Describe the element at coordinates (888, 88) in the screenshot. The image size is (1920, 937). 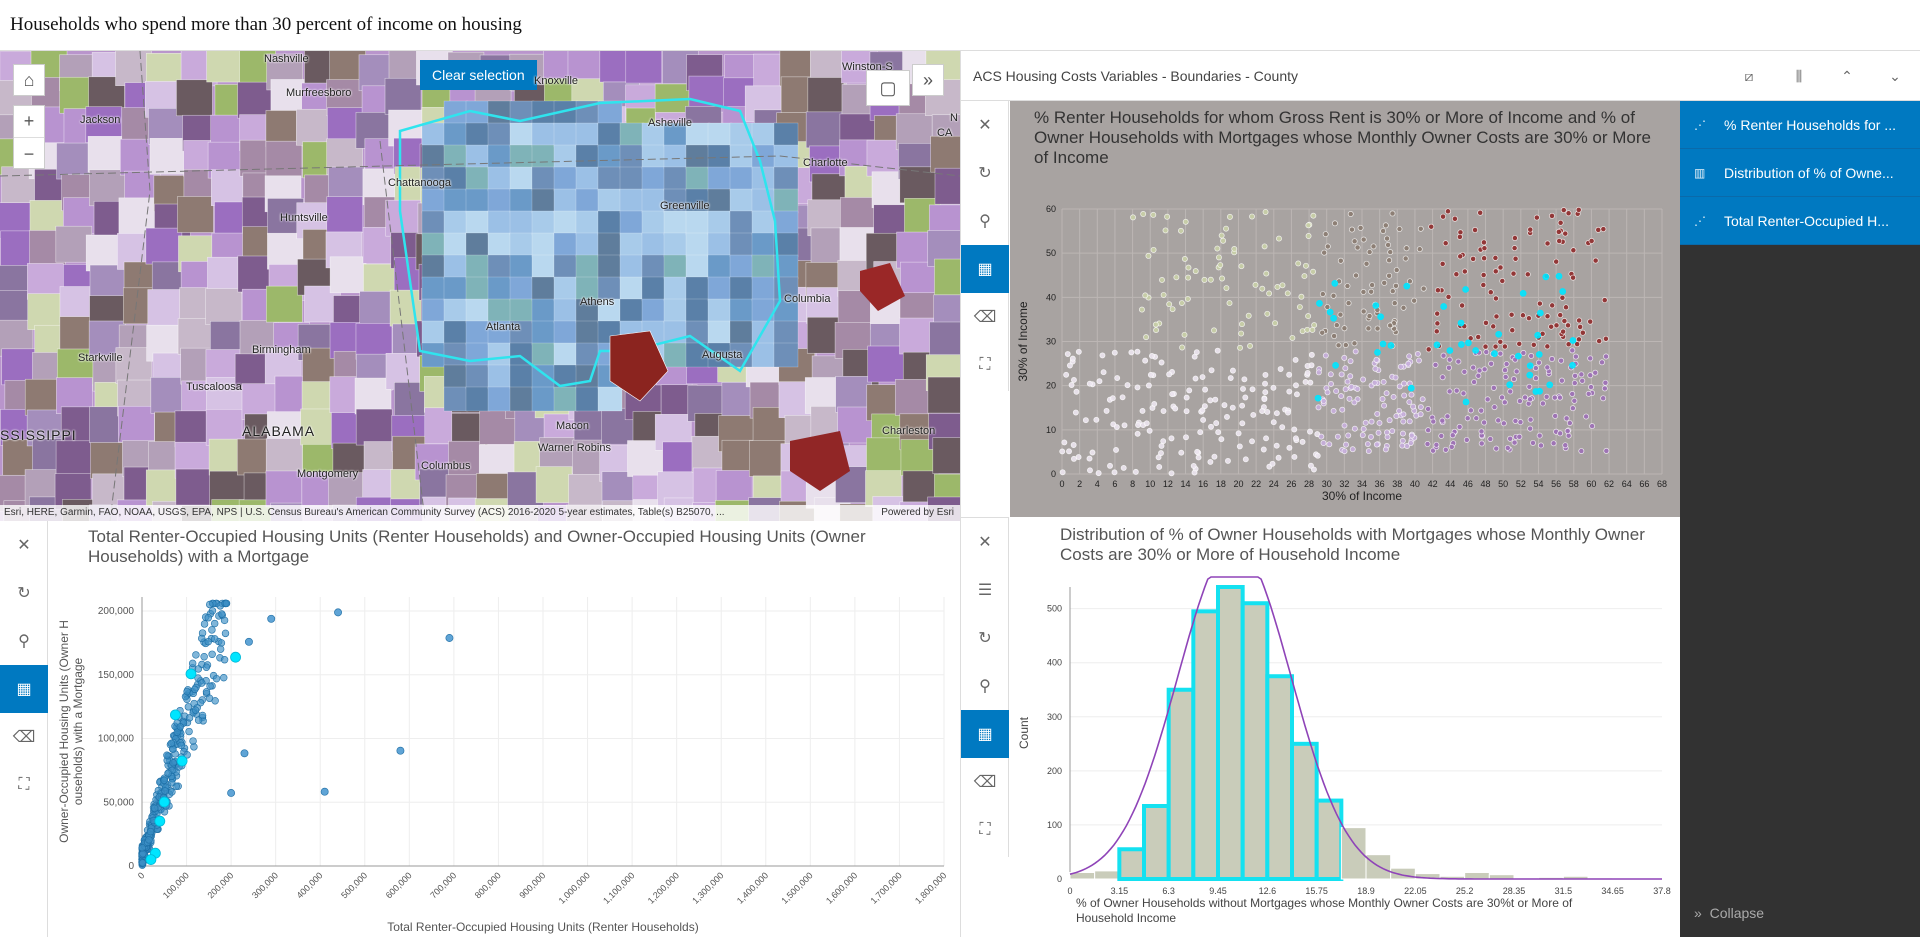
I see `square-icon: ▢` at that location.